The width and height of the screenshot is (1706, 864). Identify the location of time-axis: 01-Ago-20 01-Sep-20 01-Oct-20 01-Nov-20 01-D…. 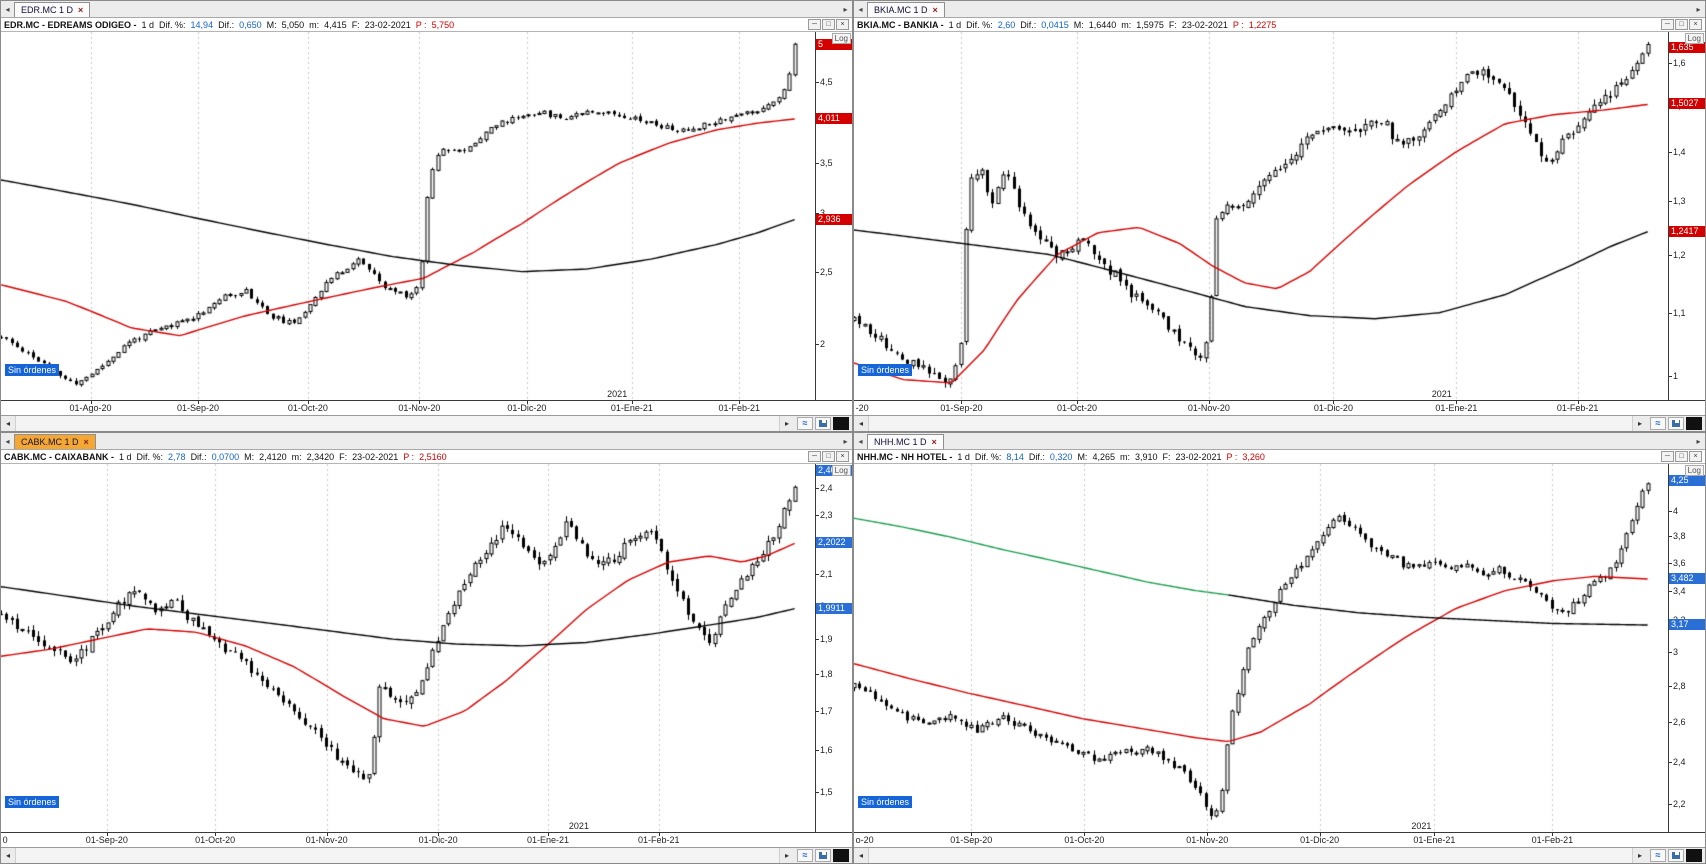
(426, 407).